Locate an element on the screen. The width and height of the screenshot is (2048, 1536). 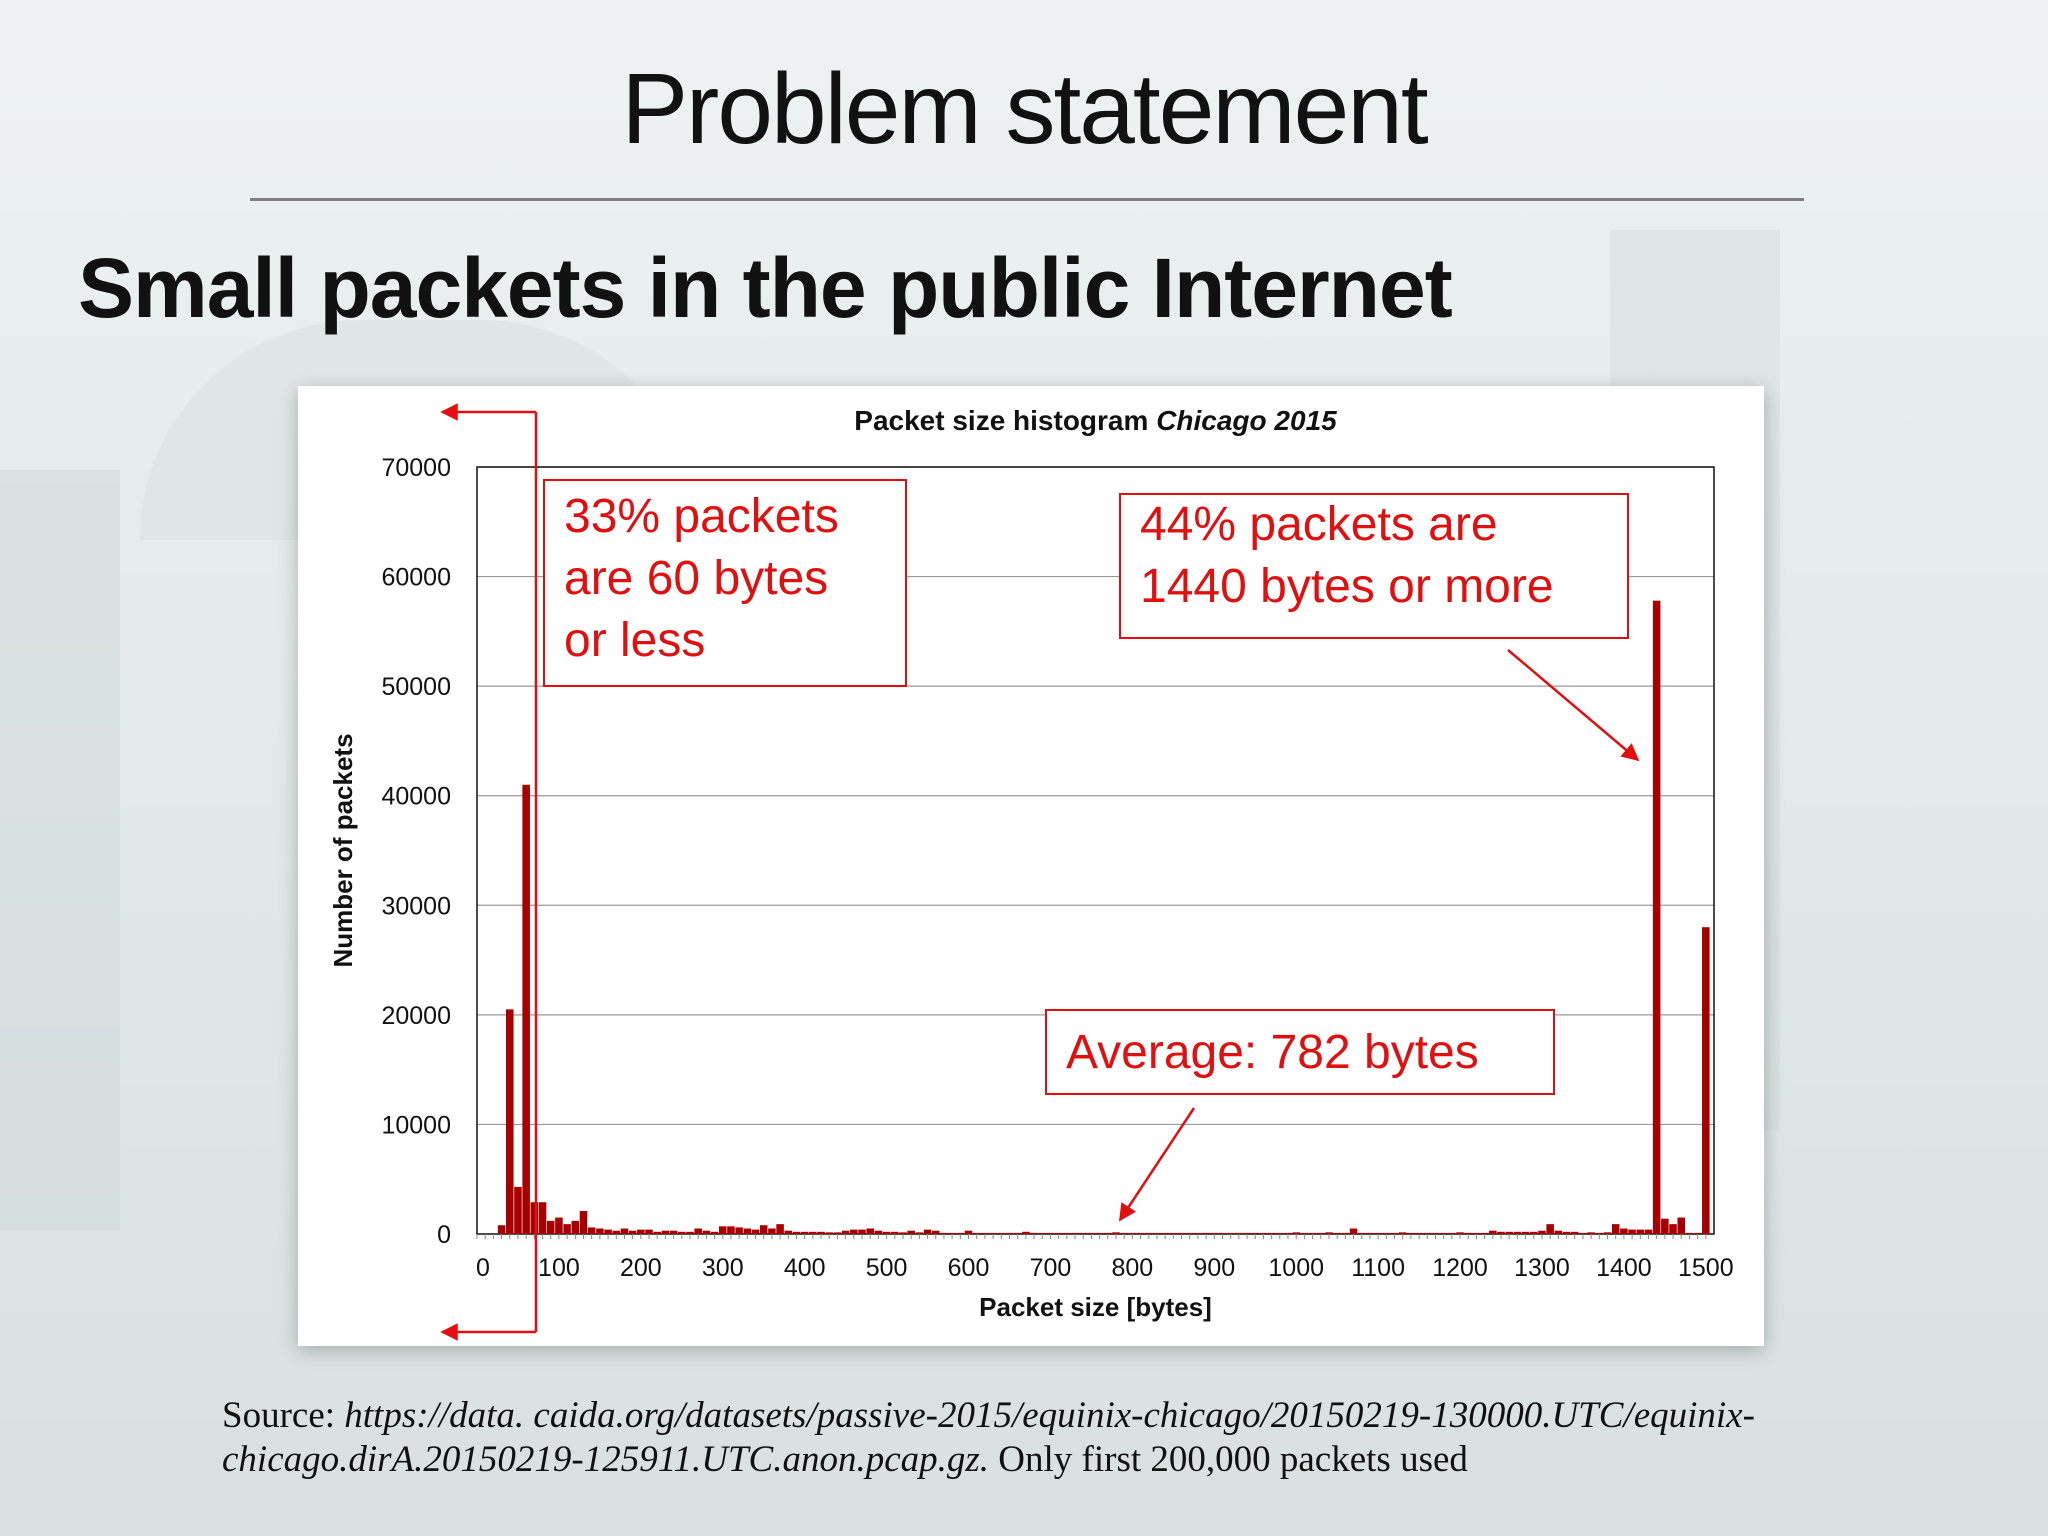
y-tick-label: 20000 is located at coordinates (416, 1016).